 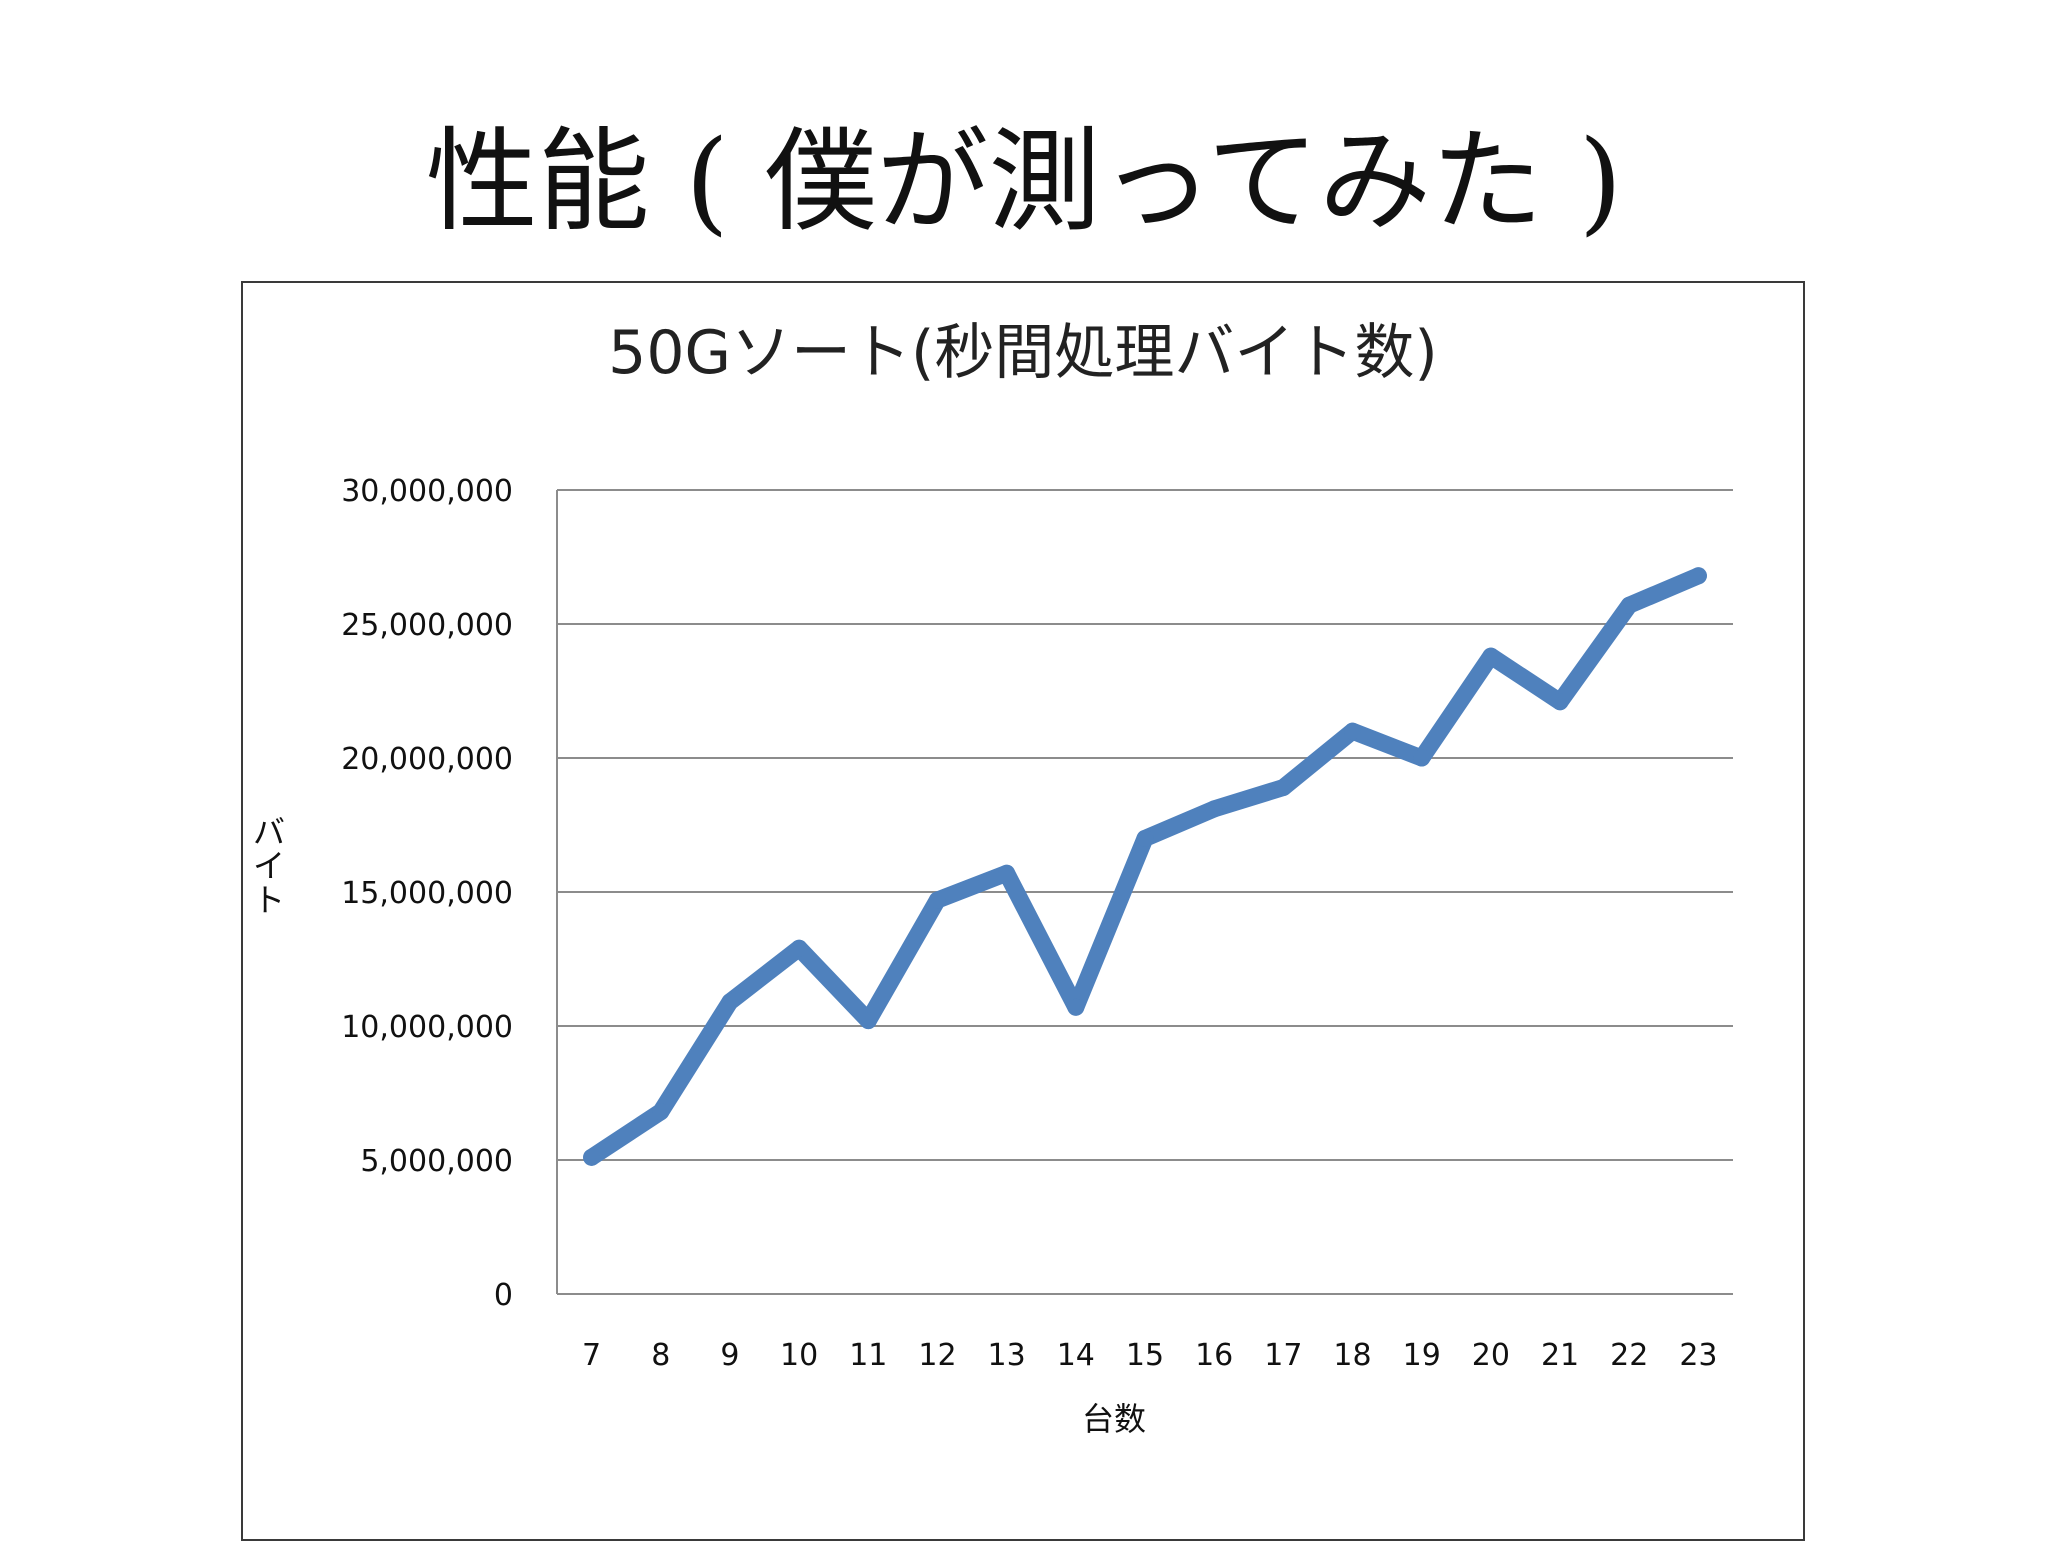 I want to click on y-tick-label: 15,000,000, so click(x=427, y=893).